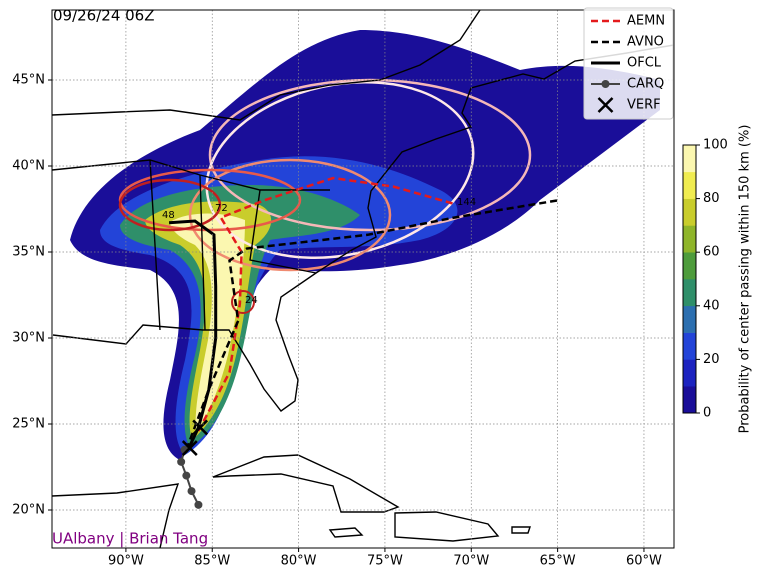  What do you see at coordinates (644, 105) in the screenshot?
I see `legend-label: VERF` at bounding box center [644, 105].